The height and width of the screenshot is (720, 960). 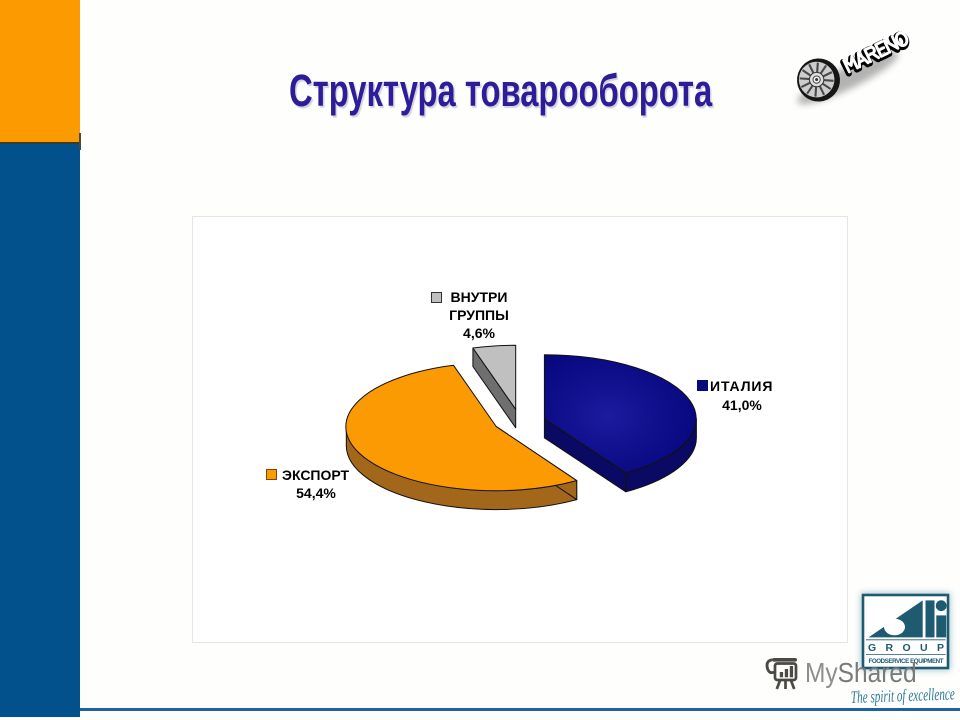 I want to click on svg-text: The spirit of excellence, so click(x=902, y=695).